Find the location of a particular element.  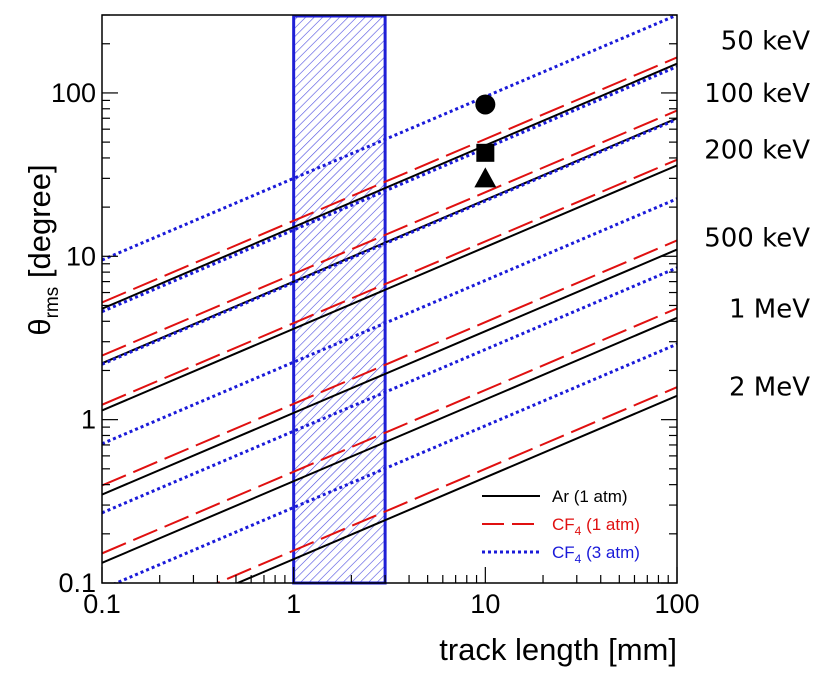

energy-label: 2 MeV is located at coordinates (769, 387).